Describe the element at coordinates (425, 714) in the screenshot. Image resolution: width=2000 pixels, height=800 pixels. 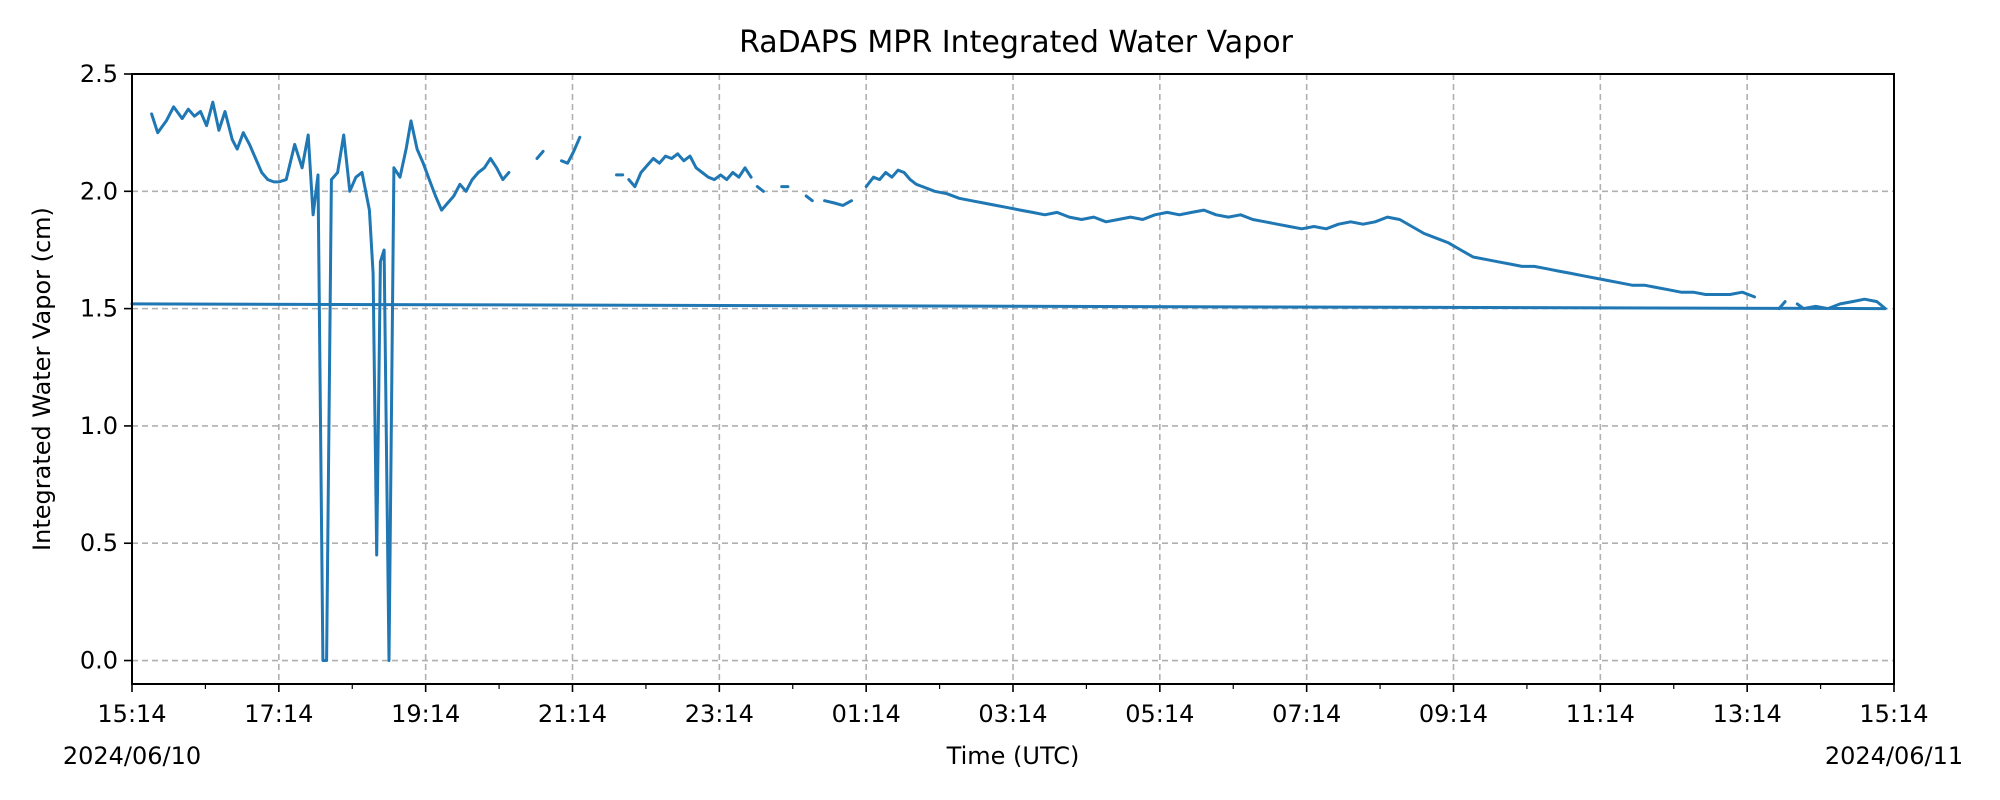
I see `x-tick-label: 19:14` at that location.